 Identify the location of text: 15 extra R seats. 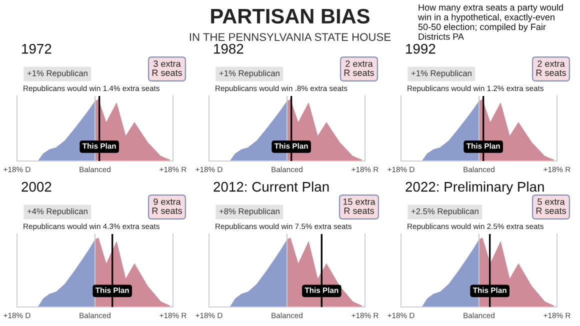
(359, 206).